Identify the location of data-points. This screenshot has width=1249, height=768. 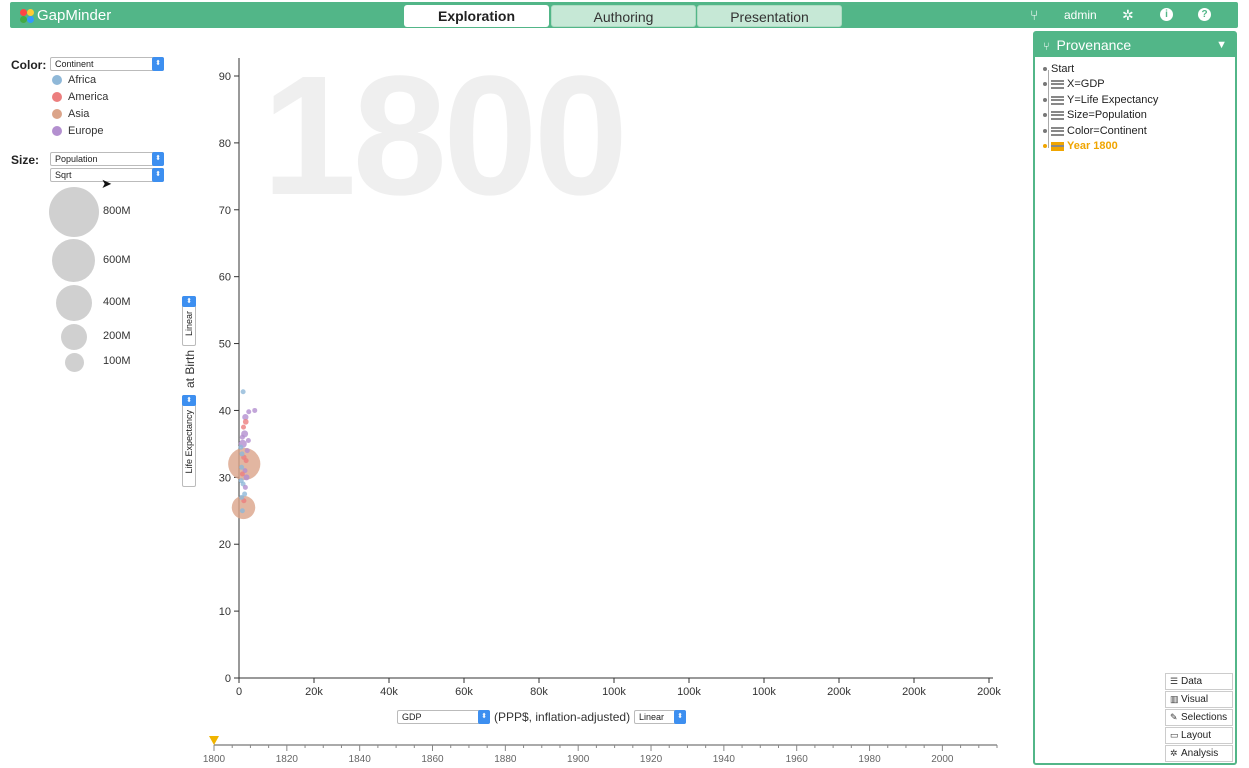
(244, 454).